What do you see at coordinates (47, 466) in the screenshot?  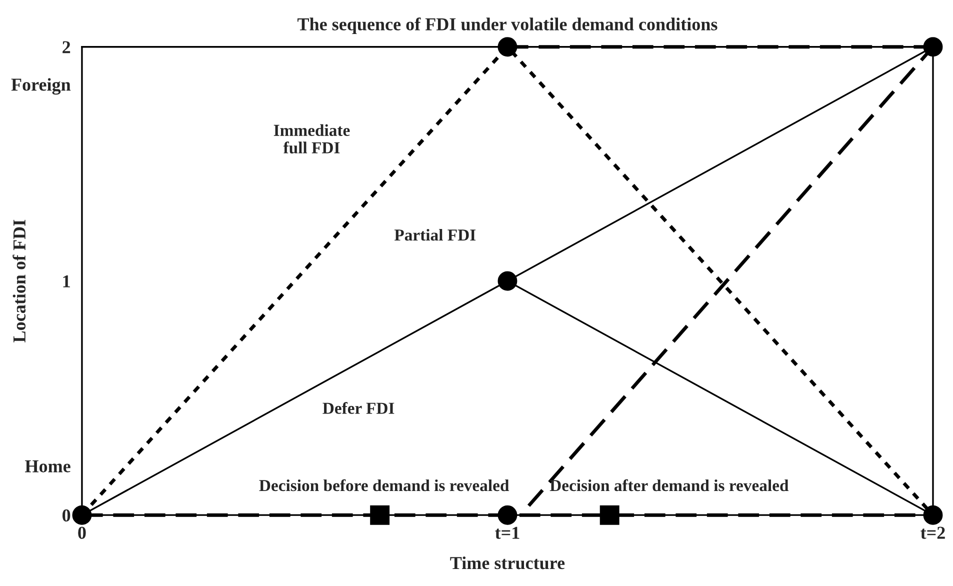 I see `y-tick-label: Home` at bounding box center [47, 466].